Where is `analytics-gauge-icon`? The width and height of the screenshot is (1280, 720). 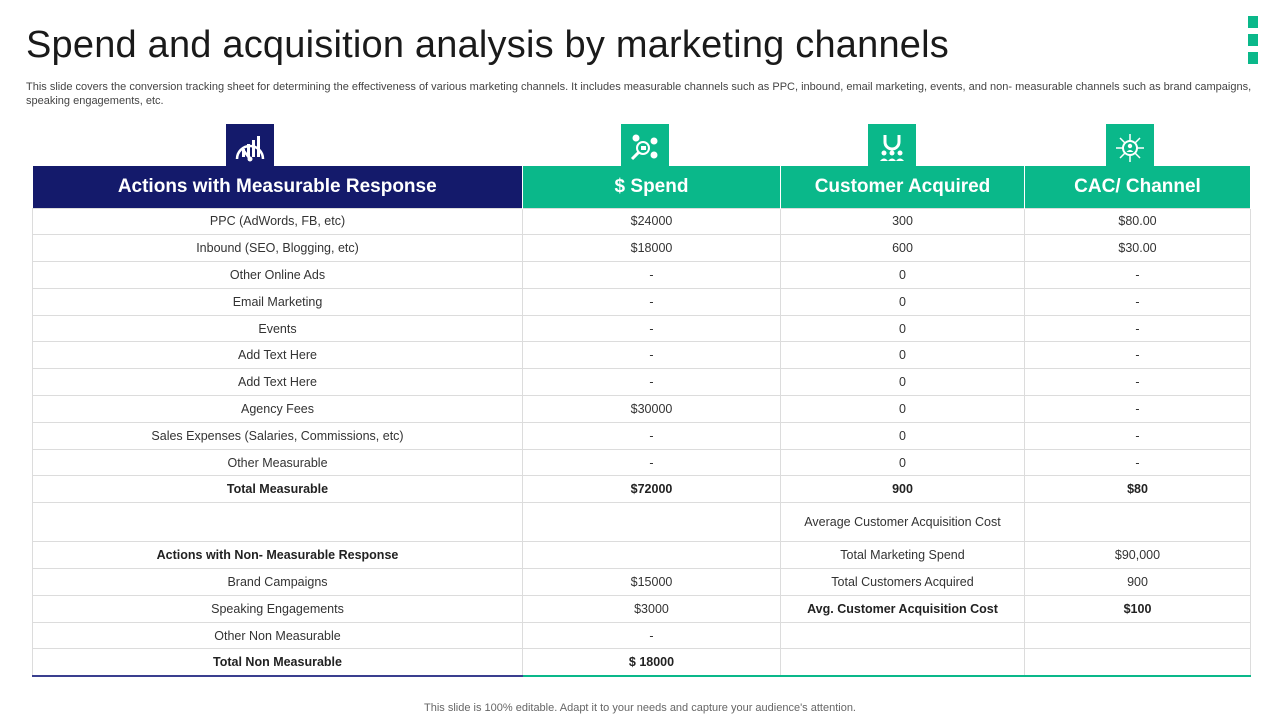 analytics-gauge-icon is located at coordinates (250, 148).